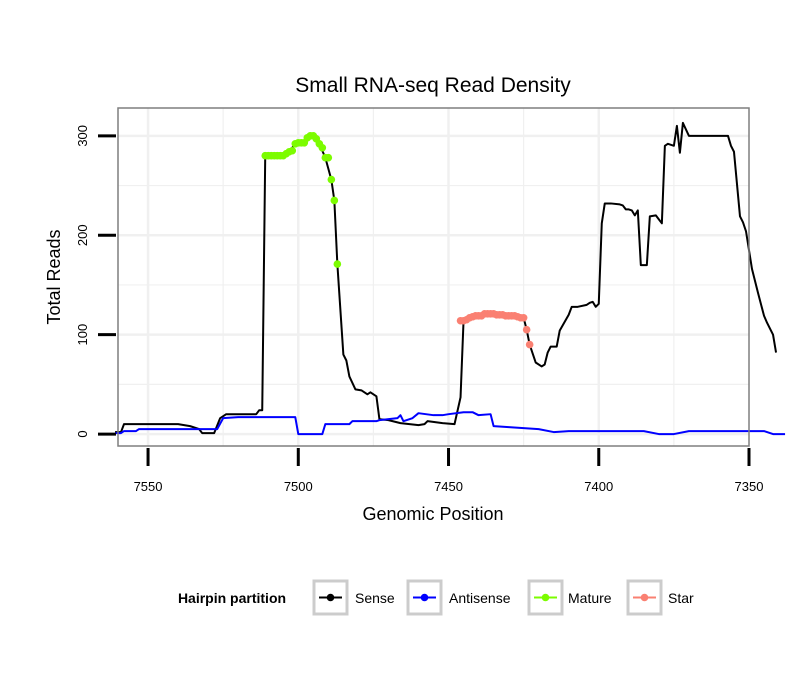 The image size is (810, 690). Describe the element at coordinates (432, 514) in the screenshot. I see `x-axis-label: Genomic Position` at that location.